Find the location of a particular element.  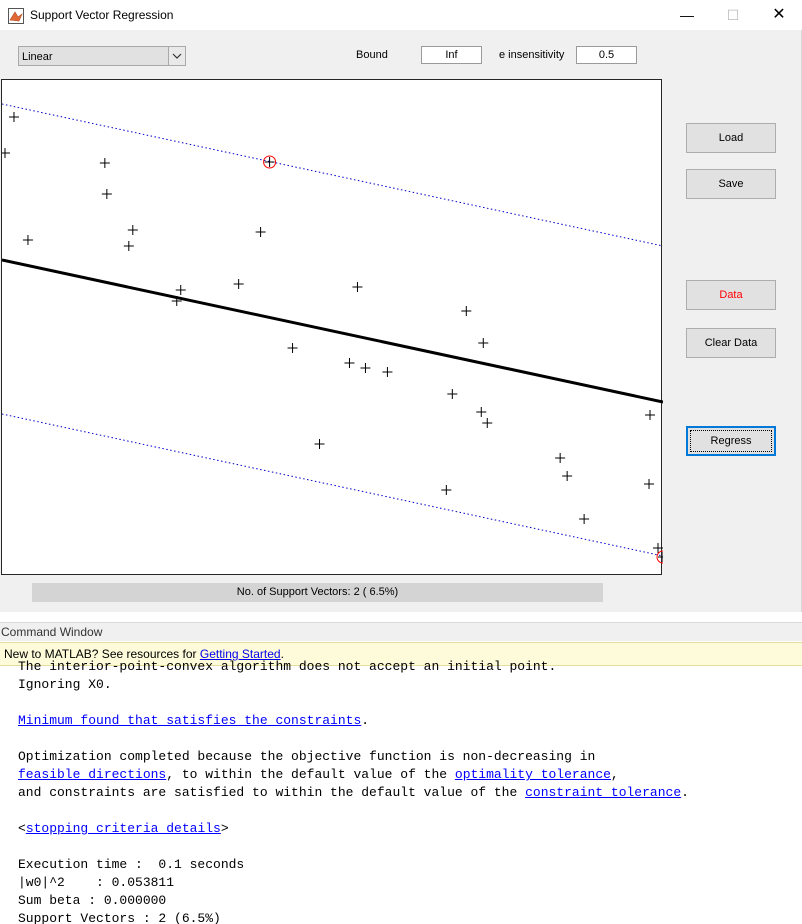

console-link: constraint tolerance is located at coordinates (603, 792).